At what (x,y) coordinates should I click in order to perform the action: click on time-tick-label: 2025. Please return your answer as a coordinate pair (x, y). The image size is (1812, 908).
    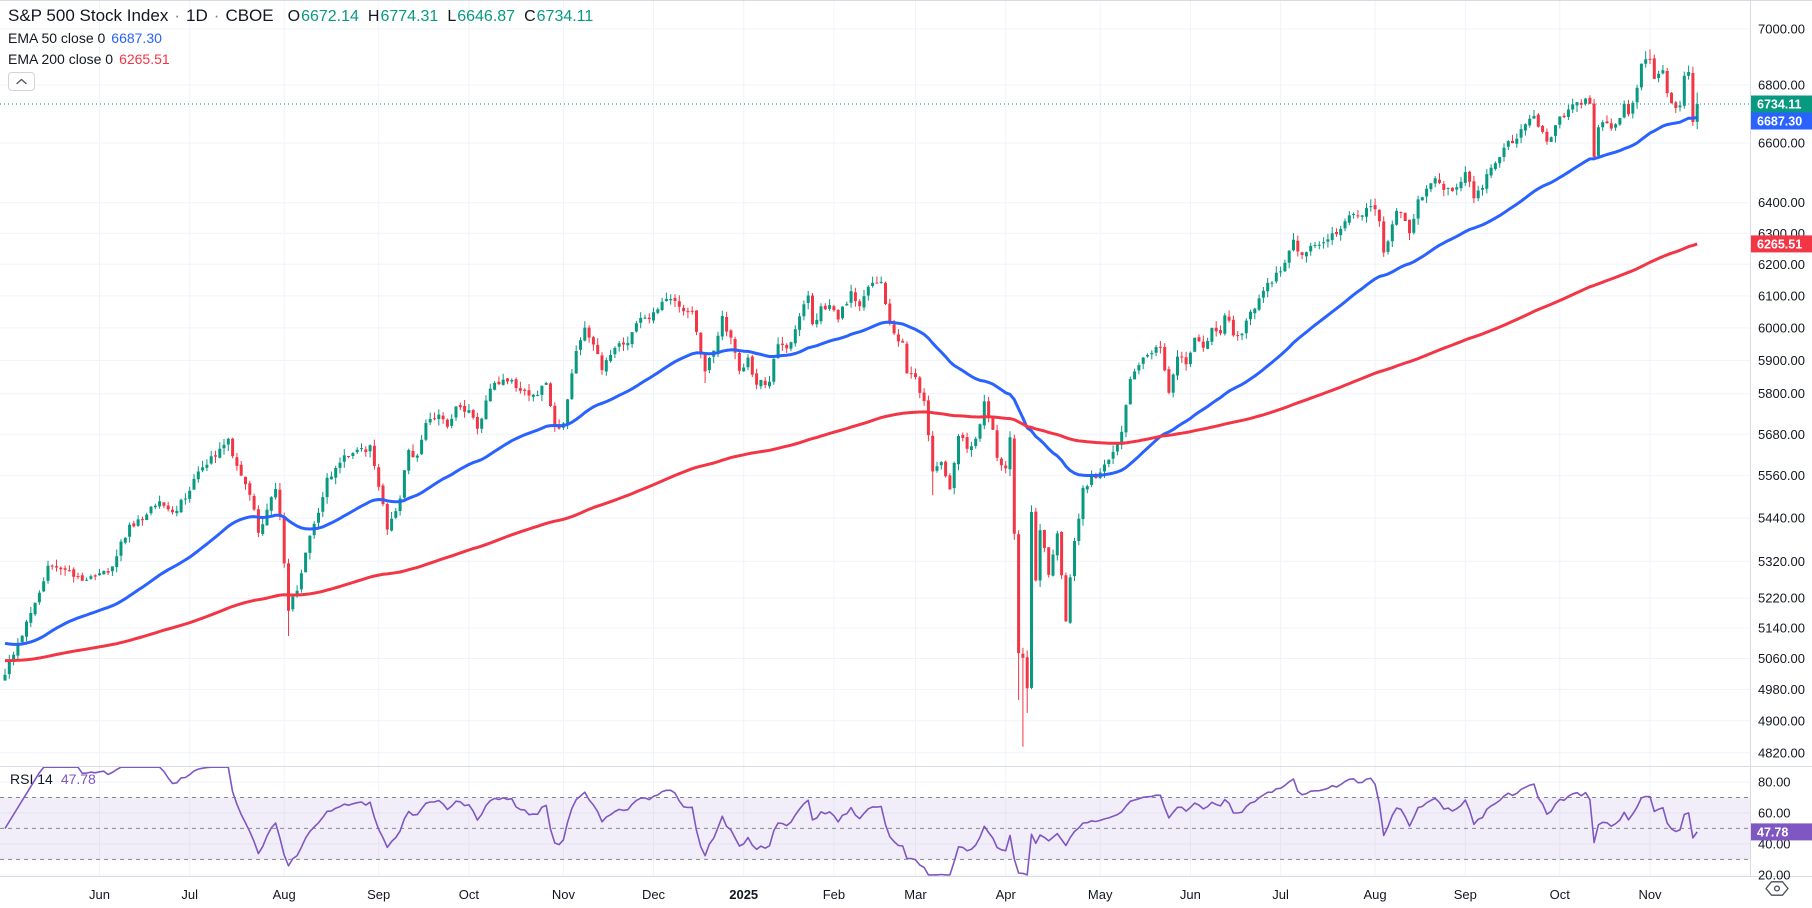
    Looking at the image, I should click on (743, 894).